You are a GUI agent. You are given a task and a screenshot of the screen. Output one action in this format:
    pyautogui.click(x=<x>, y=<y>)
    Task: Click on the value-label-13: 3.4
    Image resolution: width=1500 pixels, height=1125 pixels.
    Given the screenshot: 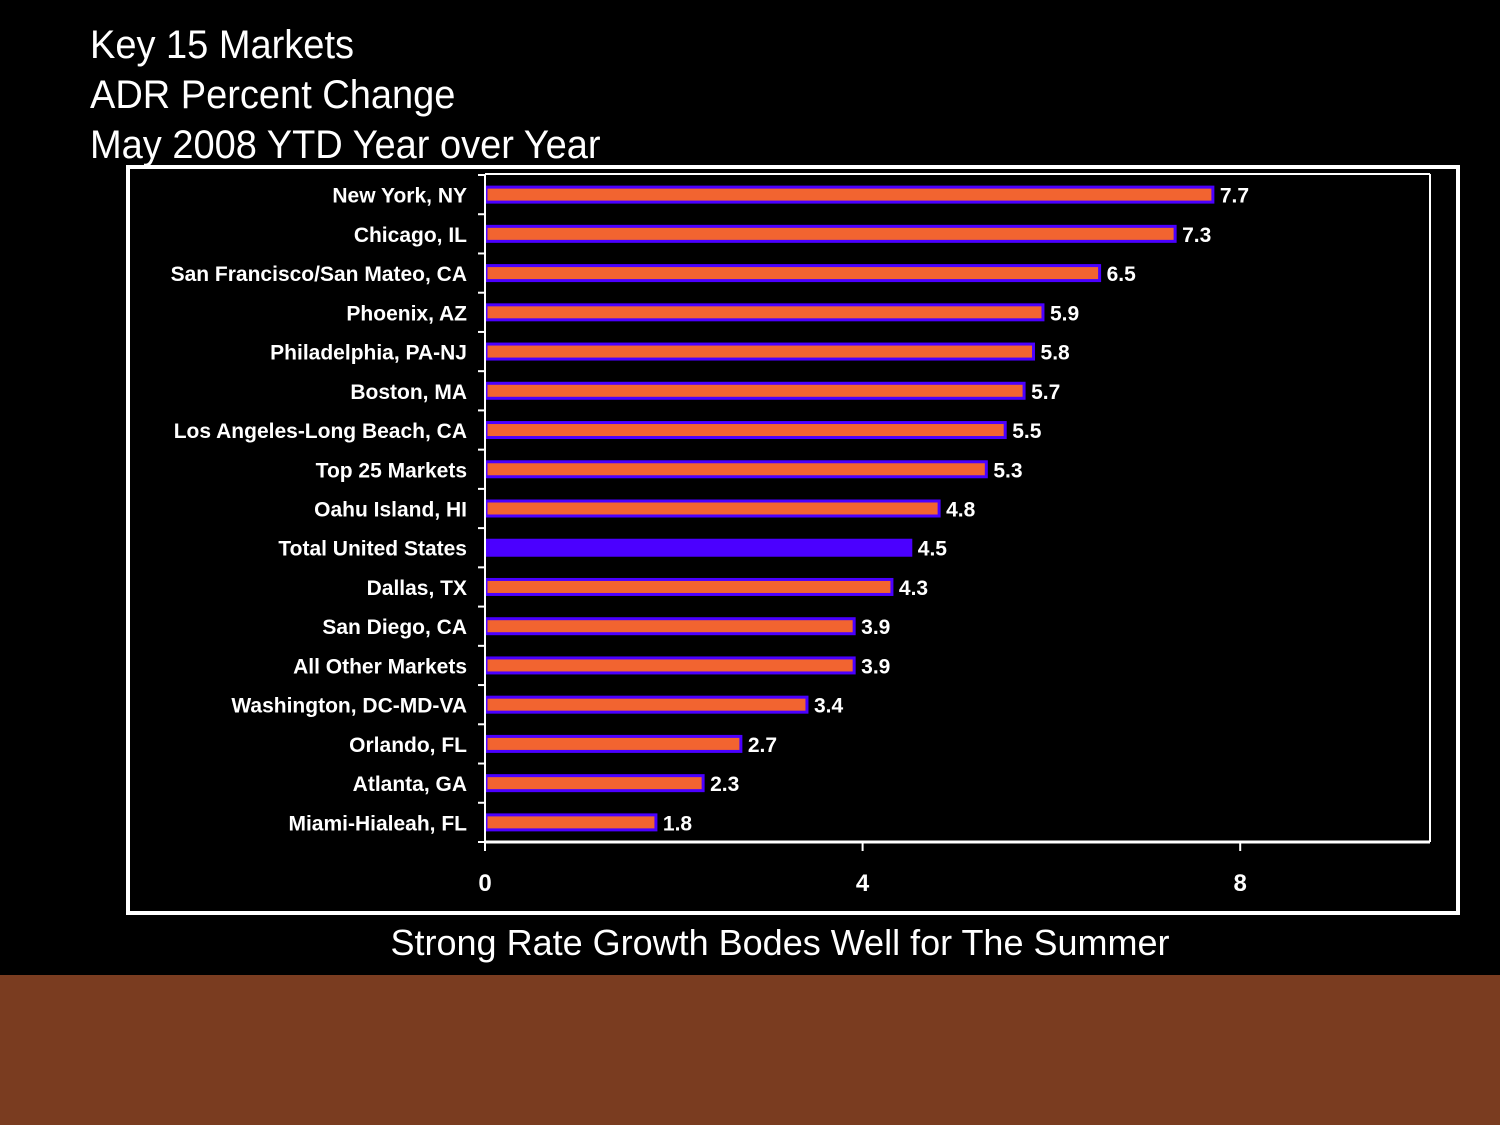 What is the action you would take?
    pyautogui.click(x=829, y=706)
    